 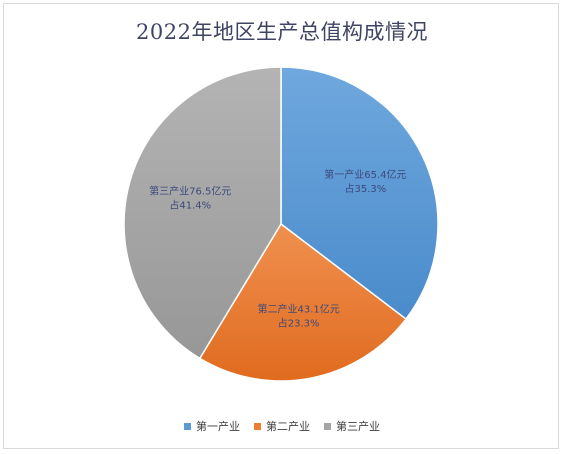 I want to click on legend-label: 第二产业, so click(x=288, y=426).